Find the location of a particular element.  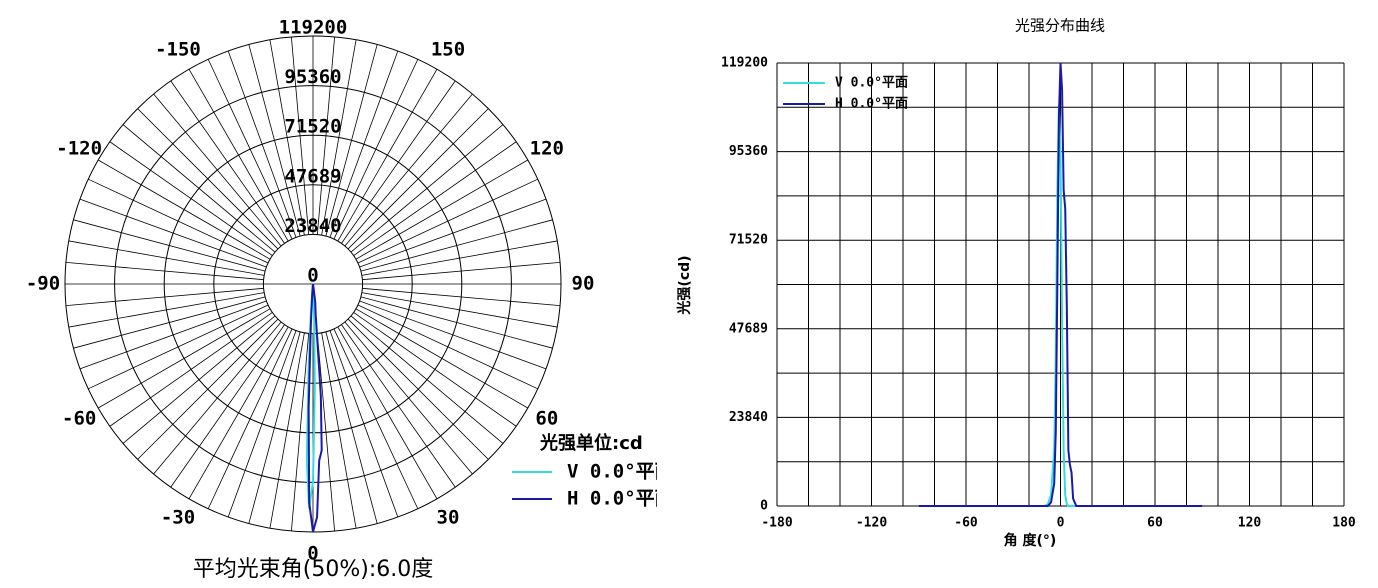

angle-label: 30 is located at coordinates (448, 517).